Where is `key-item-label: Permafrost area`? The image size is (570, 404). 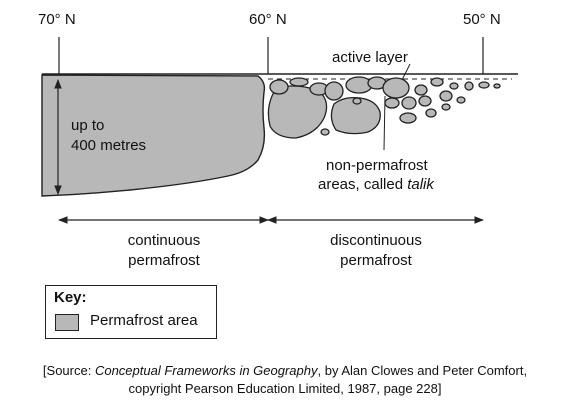 key-item-label: Permafrost area is located at coordinates (144, 320).